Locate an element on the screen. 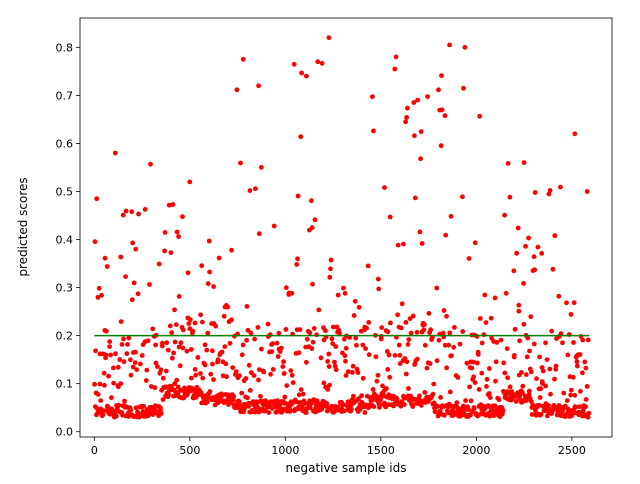 Image resolution: width=640 pixels, height=484 pixels. y-axis-label: predicted scores is located at coordinates (23, 226).